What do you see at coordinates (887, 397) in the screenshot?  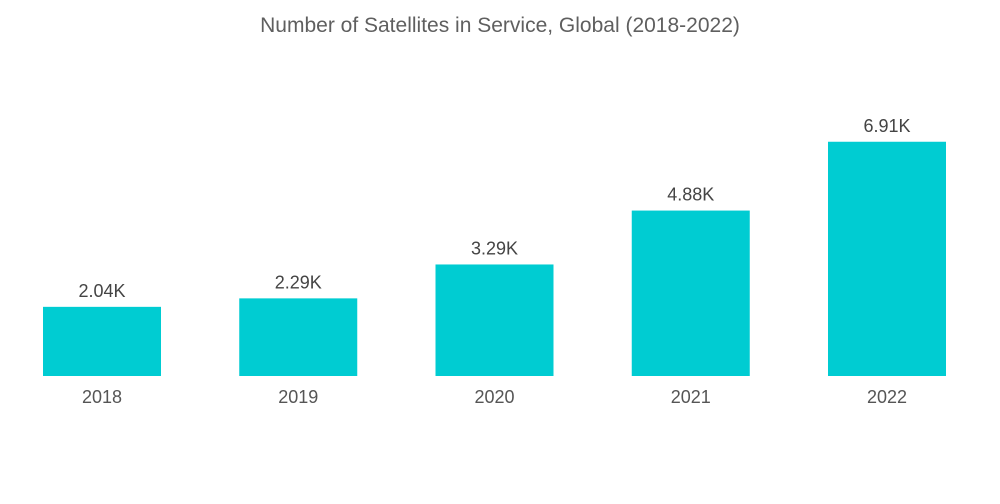 I see `x-tick-label-2022: 2022` at bounding box center [887, 397].